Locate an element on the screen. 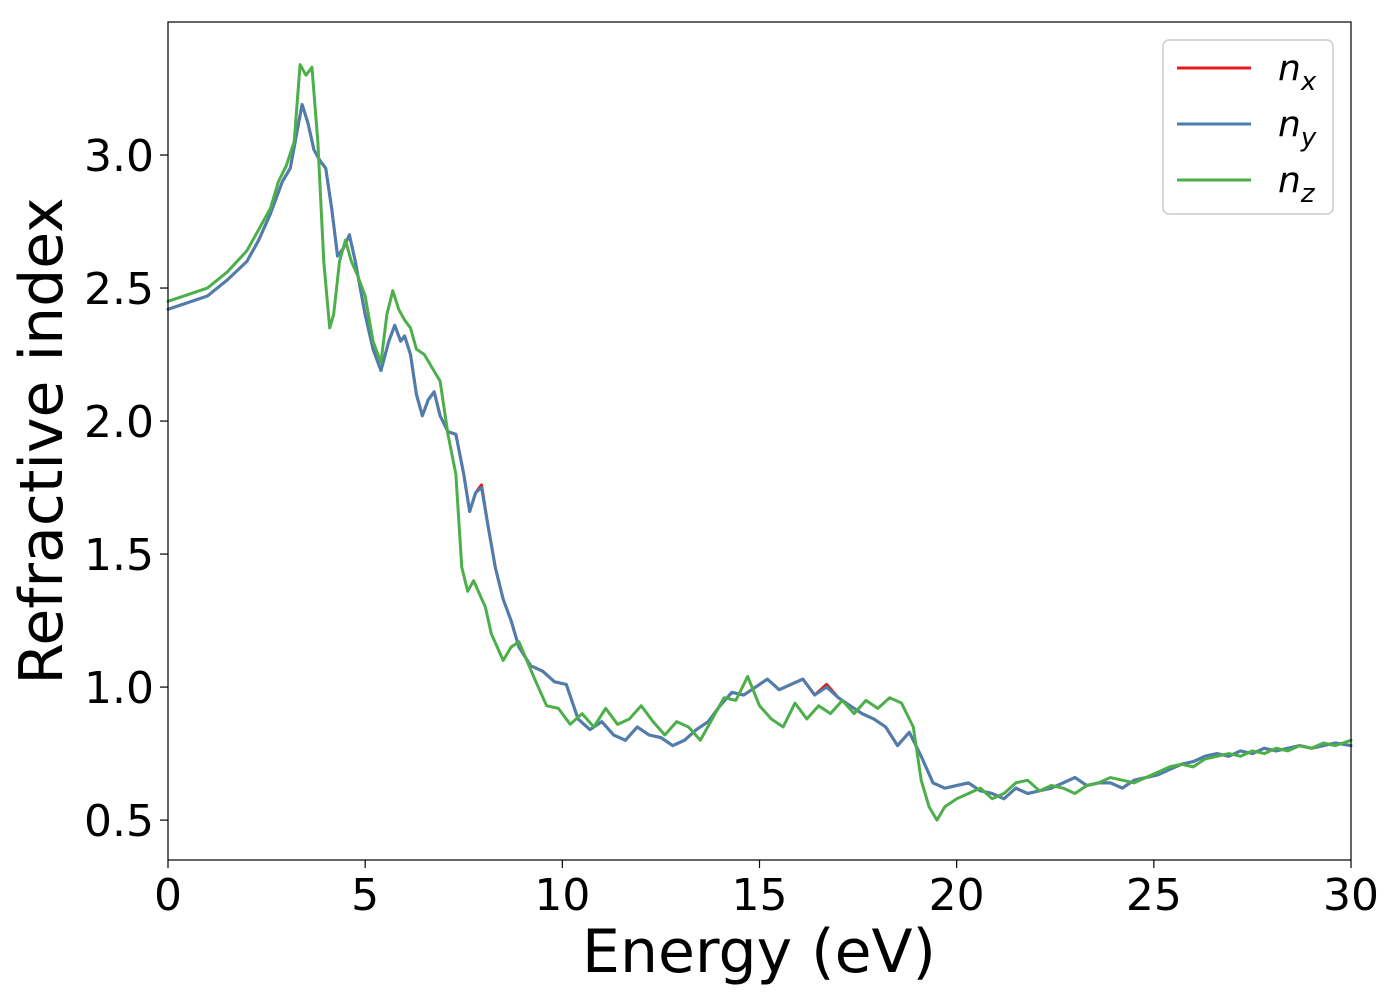 This screenshot has width=1400, height=1000. legend-label-ny: ny is located at coordinates (1297, 128).